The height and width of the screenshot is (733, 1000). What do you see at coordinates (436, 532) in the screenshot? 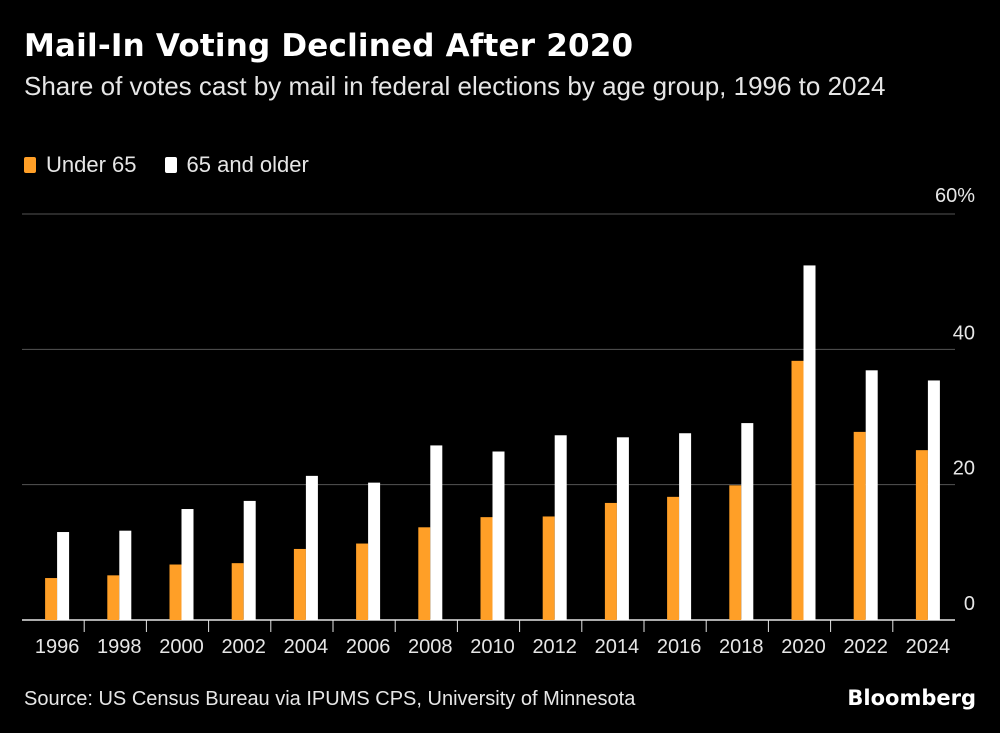
I see `bar-65-and-older-2008` at bounding box center [436, 532].